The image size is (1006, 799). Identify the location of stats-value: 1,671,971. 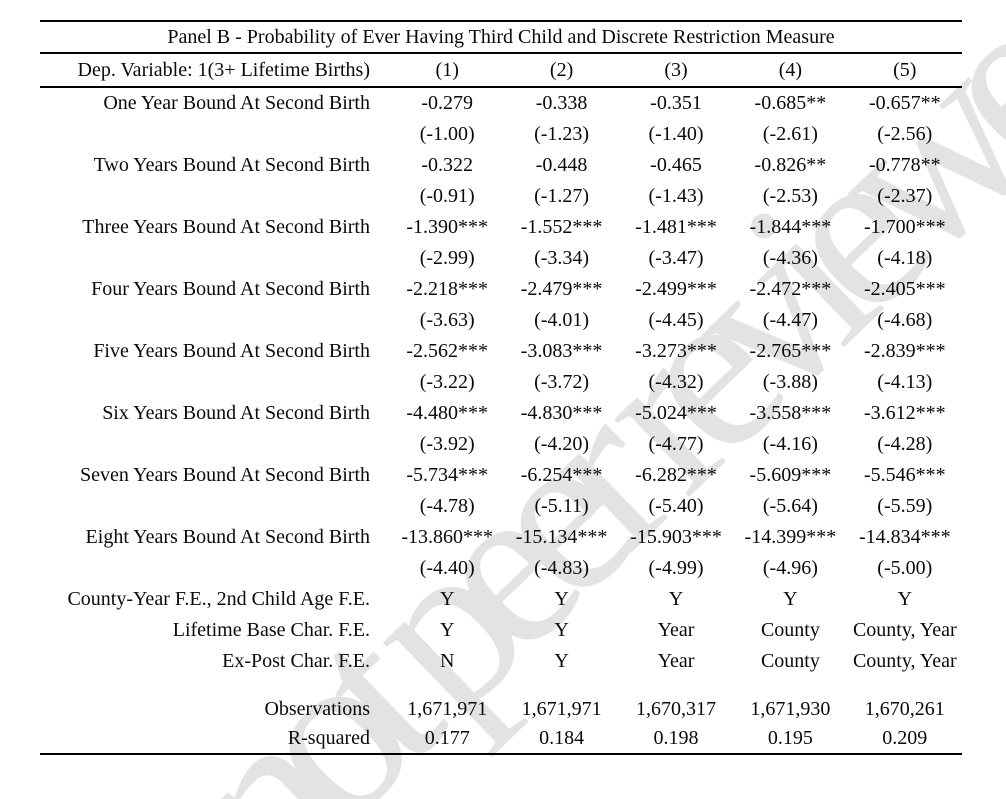
(561, 709).